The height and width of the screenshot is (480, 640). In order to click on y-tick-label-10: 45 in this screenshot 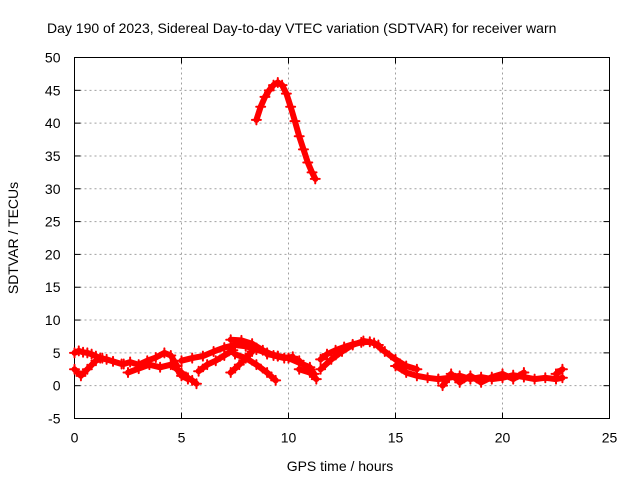, I will do `click(53, 90)`.